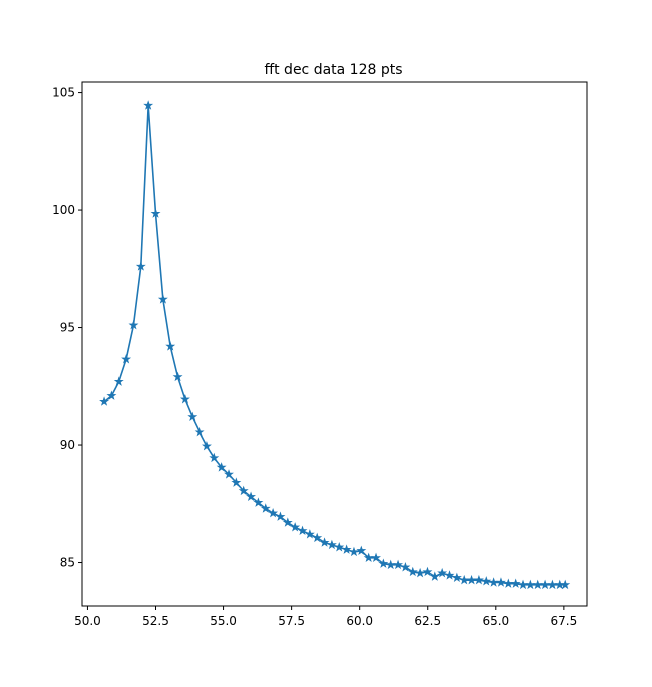 The height and width of the screenshot is (687, 652). I want to click on x-tick-label: 67.5, so click(564, 621).